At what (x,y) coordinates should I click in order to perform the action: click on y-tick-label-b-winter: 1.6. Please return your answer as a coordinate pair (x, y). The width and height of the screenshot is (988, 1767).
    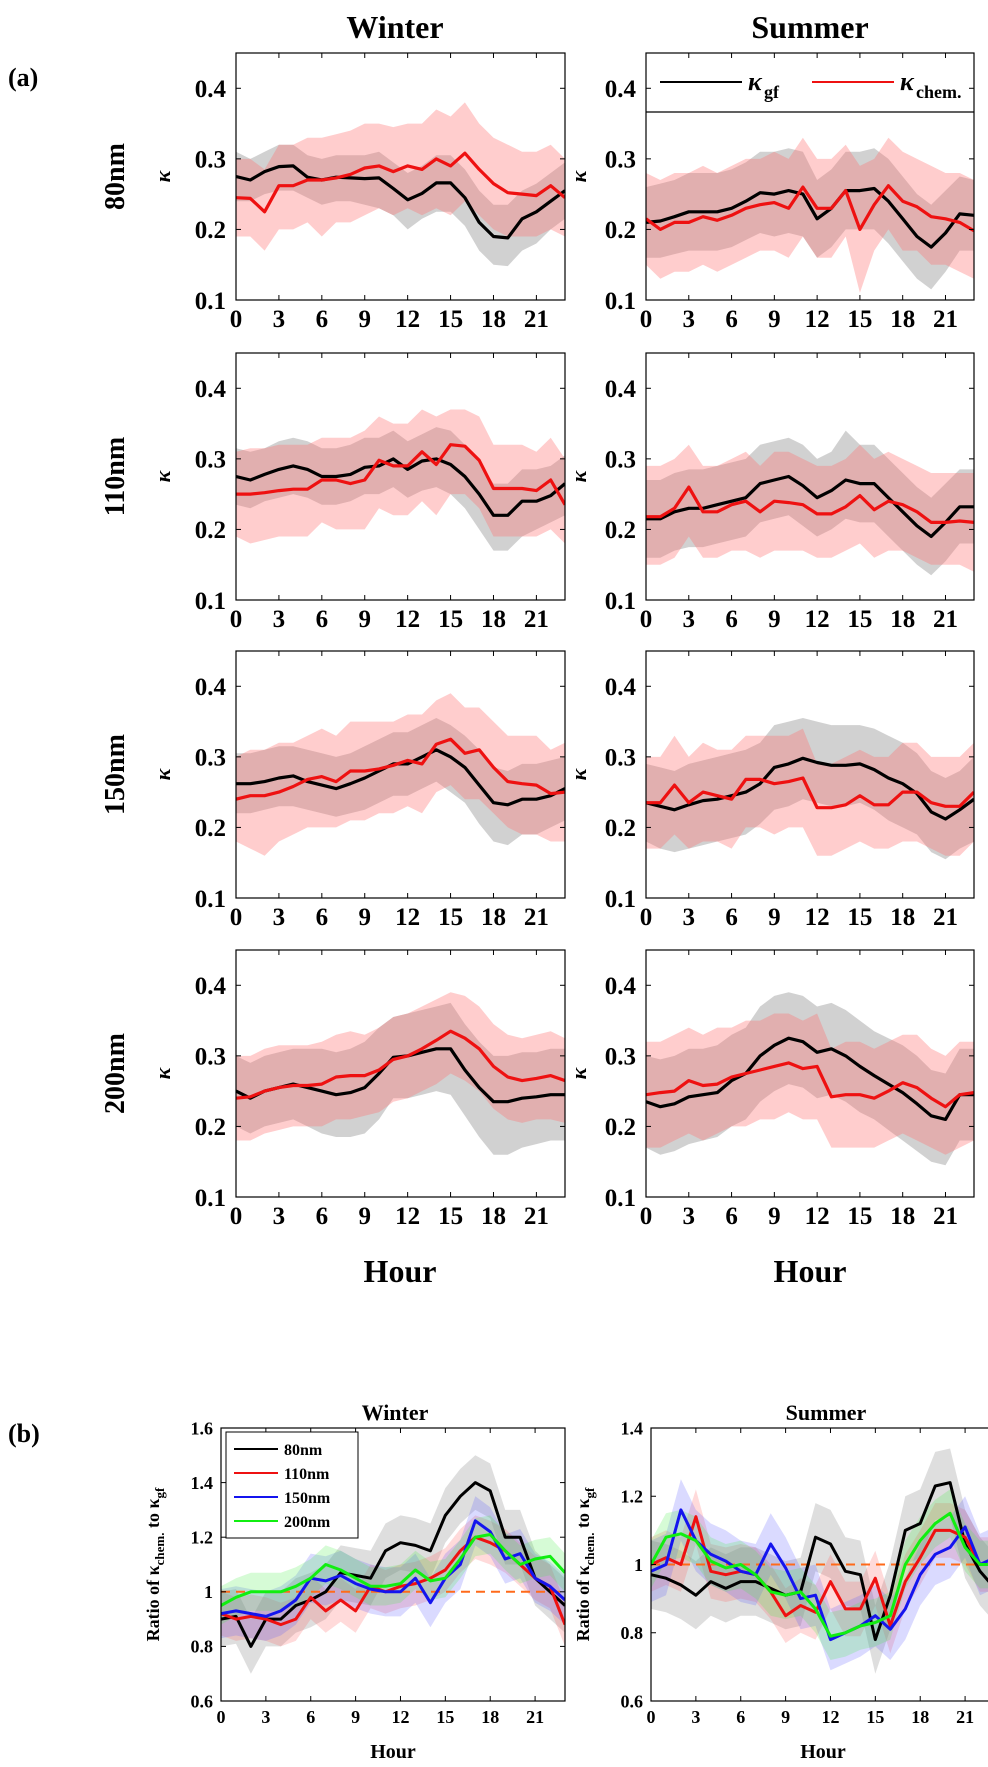
    Looking at the image, I should click on (202, 1428).